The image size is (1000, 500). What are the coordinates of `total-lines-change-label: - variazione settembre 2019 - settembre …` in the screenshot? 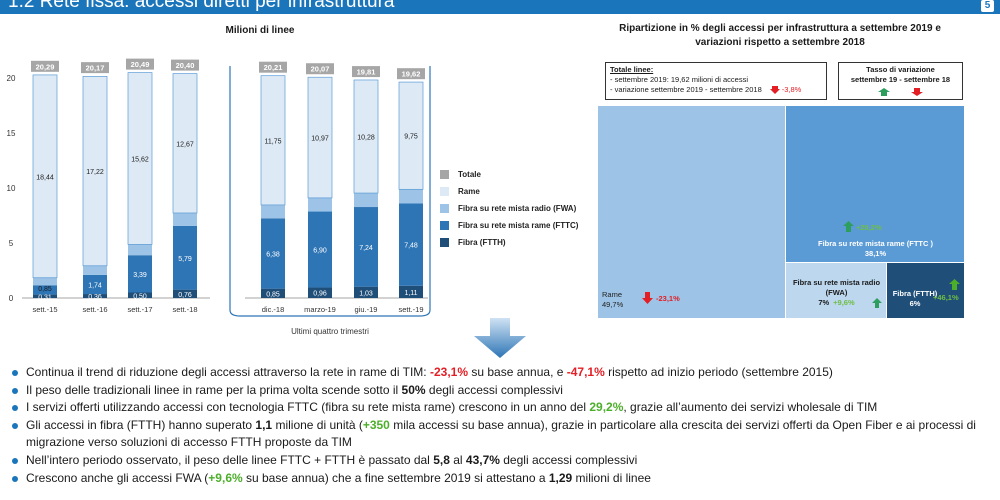 It's located at (686, 89).